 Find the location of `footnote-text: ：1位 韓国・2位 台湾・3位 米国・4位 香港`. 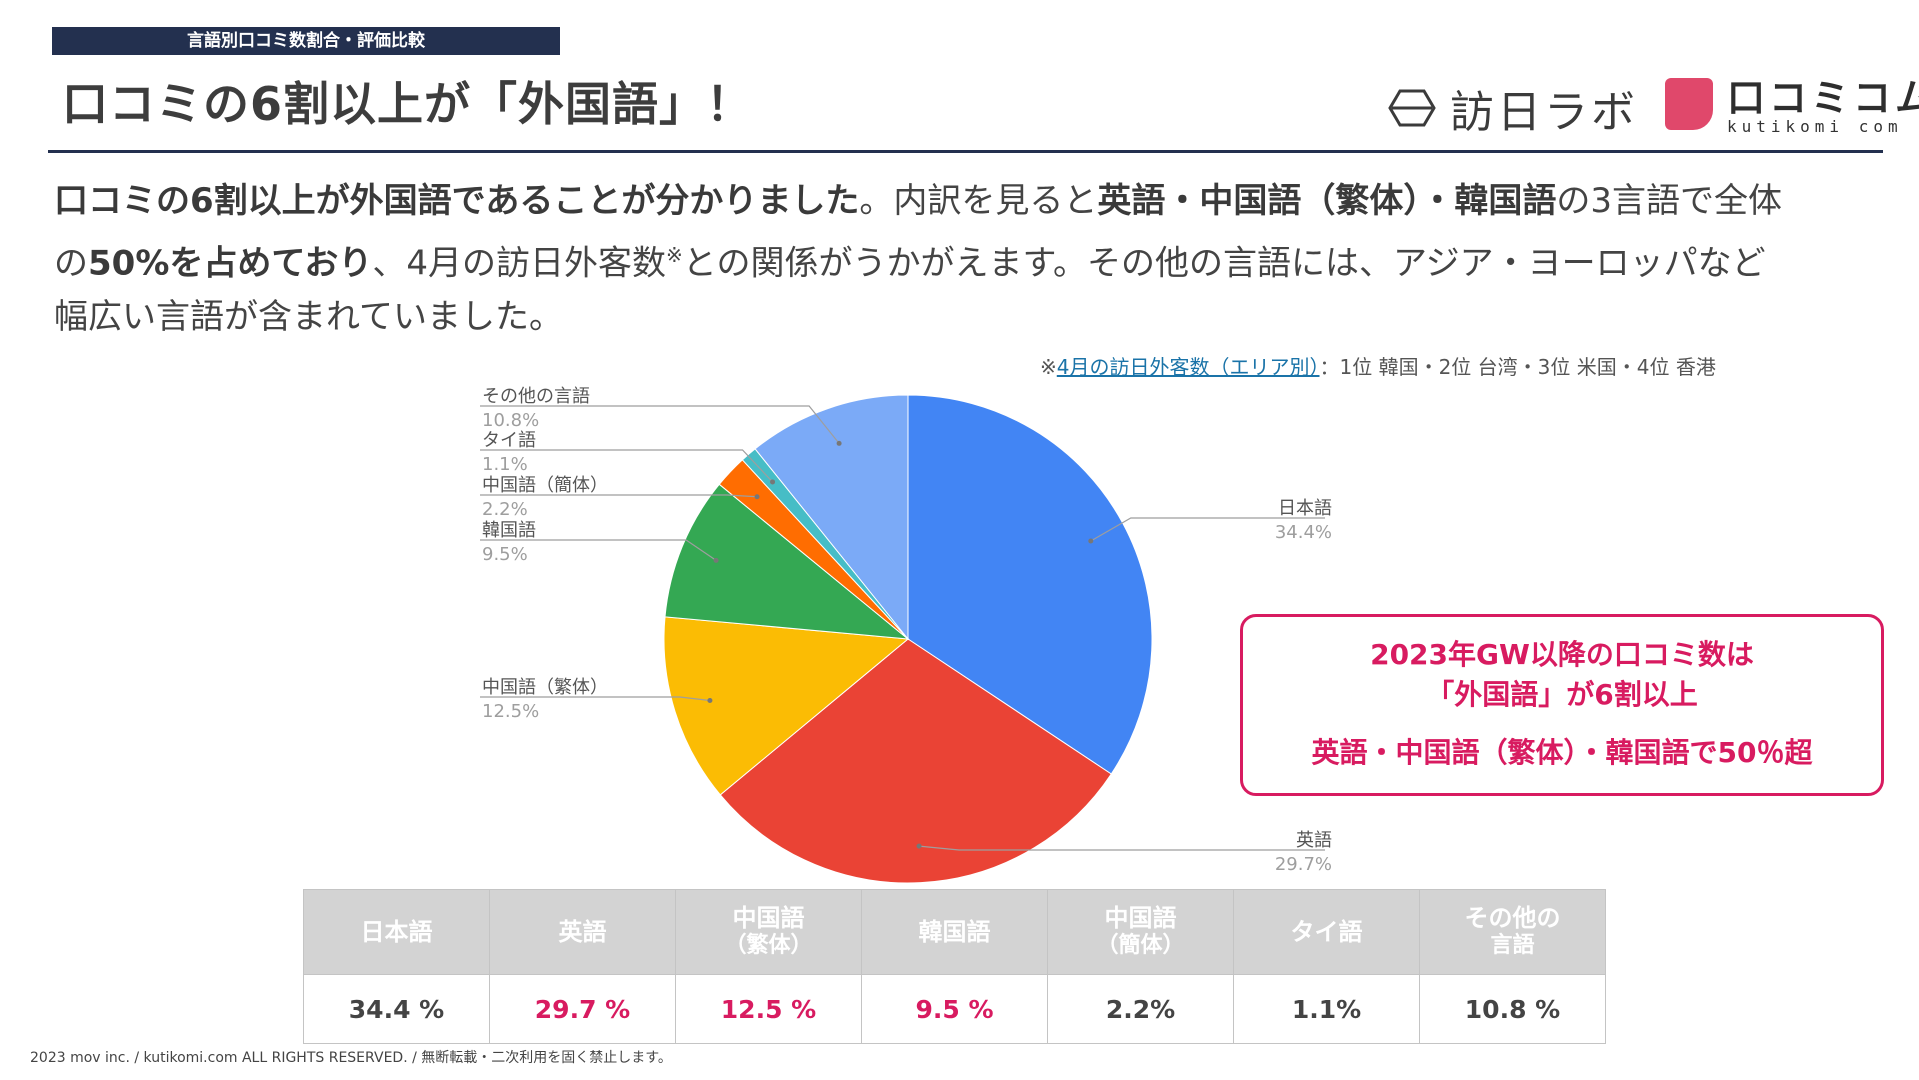

footnote-text: ：1位 韓国・2位 台湾・3位 米国・4位 香港 is located at coordinates (1517, 367).